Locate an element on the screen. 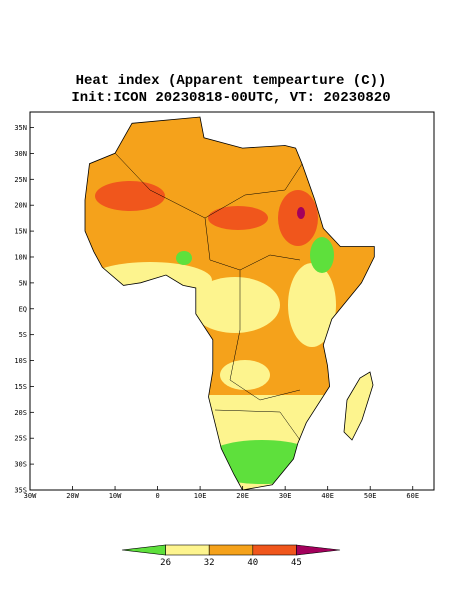 The image size is (463, 604). title: Heat index (Apparent tempearture (C)) is located at coordinates (231, 81).